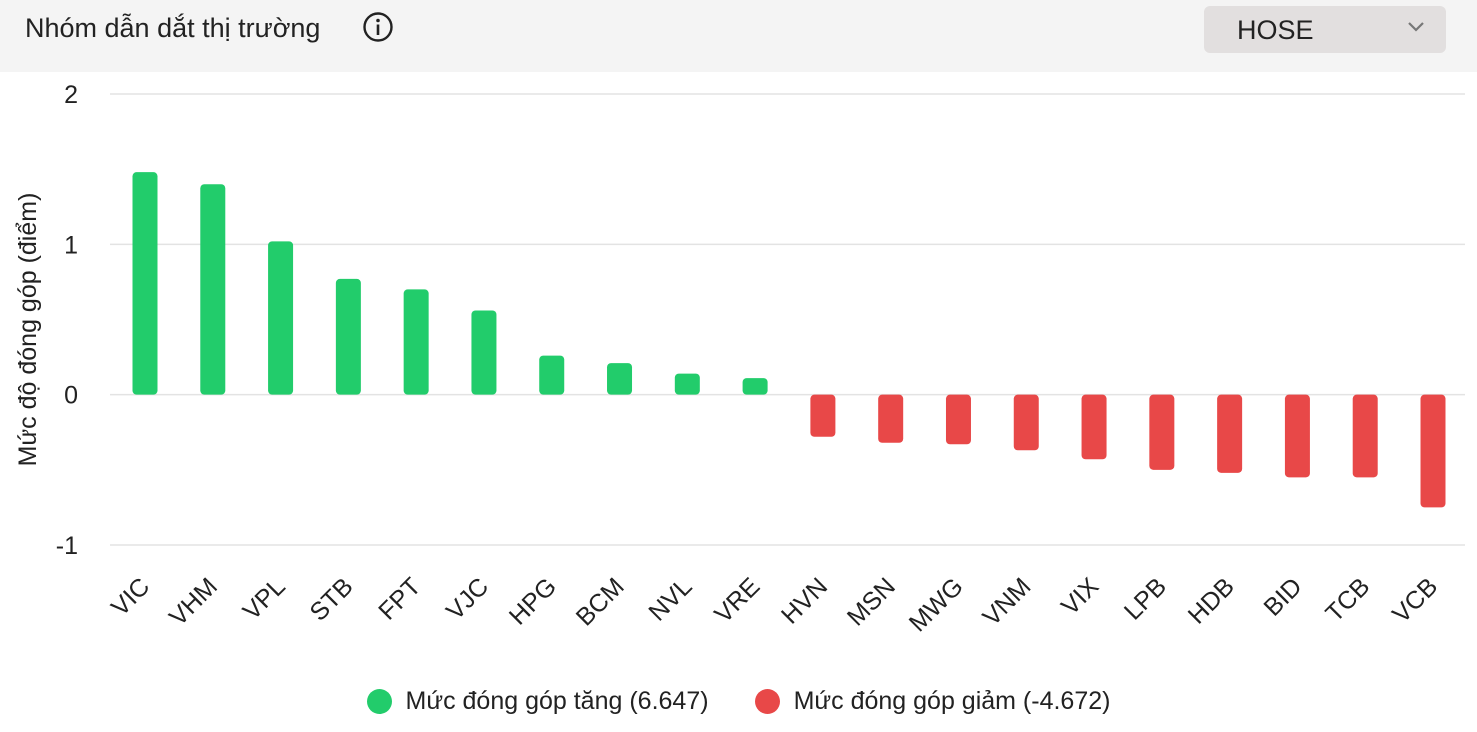 This screenshot has width=1477, height=732. What do you see at coordinates (173, 28) in the screenshot?
I see `chart-title: Nhóm dẫn dắt thị trường` at bounding box center [173, 28].